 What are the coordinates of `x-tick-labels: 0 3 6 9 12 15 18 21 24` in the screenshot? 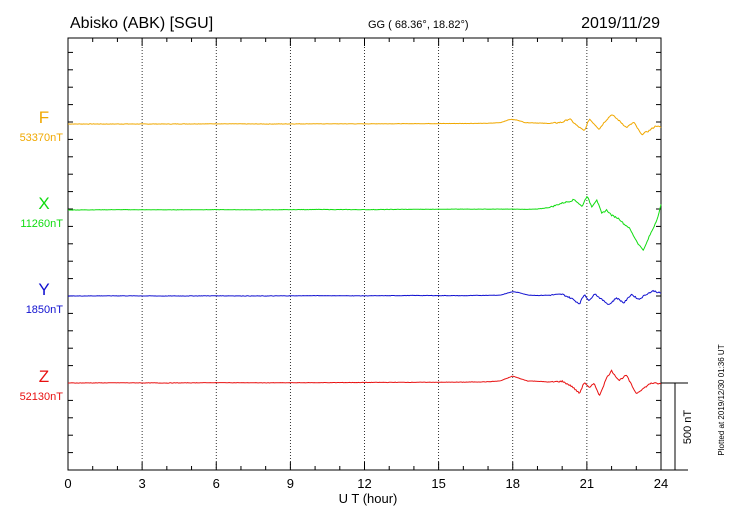 It's located at (366, 483).